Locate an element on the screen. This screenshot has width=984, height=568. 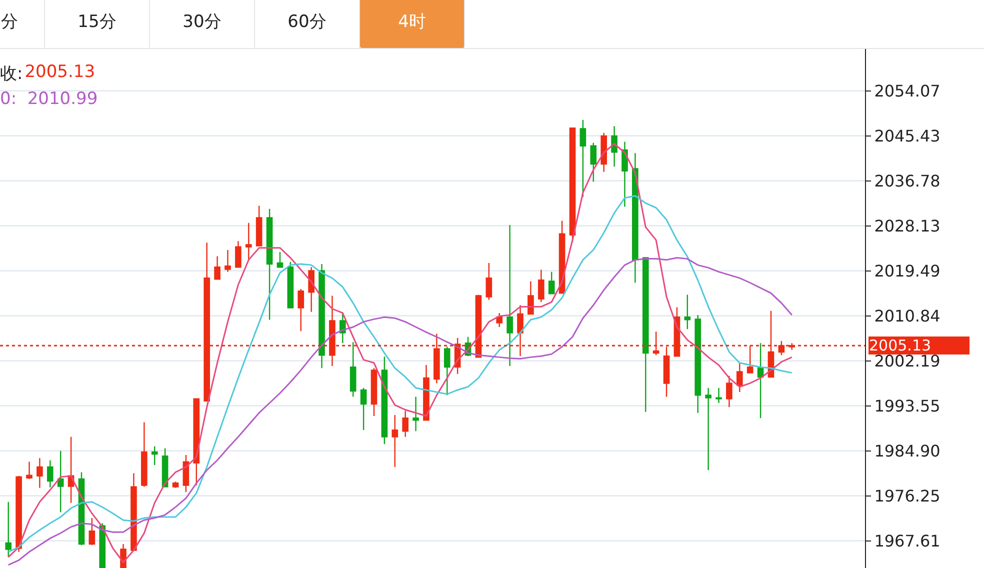
y-tick-label: 1984.90 is located at coordinates (907, 450).